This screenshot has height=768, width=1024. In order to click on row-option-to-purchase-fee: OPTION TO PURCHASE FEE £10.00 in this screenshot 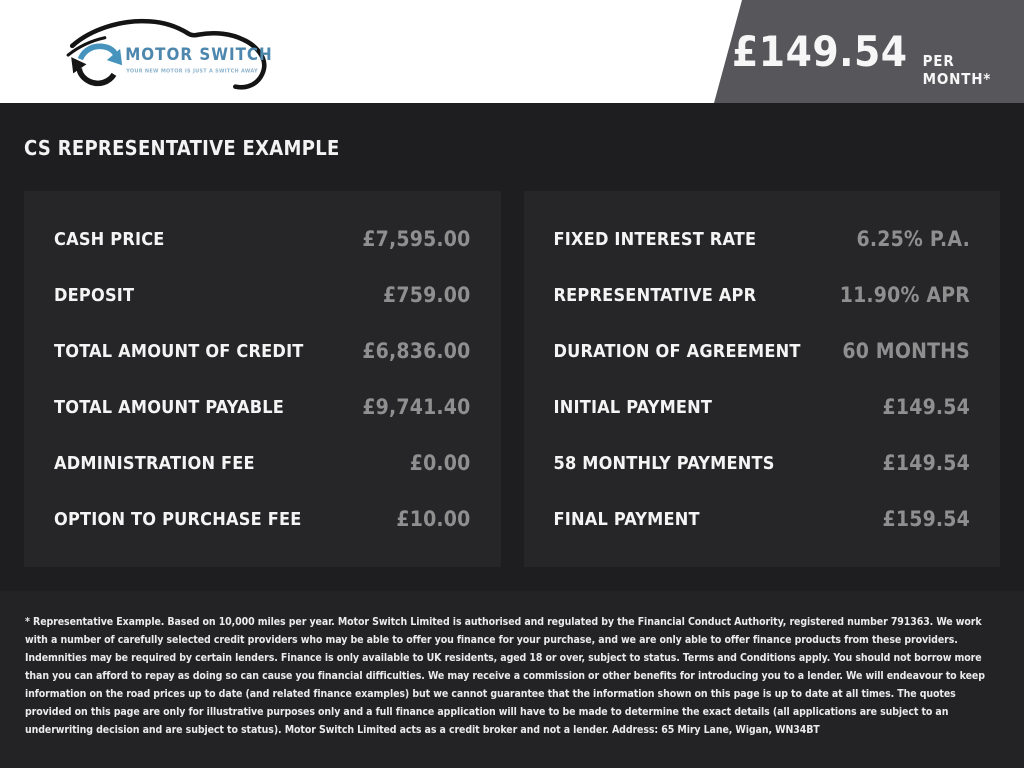, I will do `click(262, 519)`.